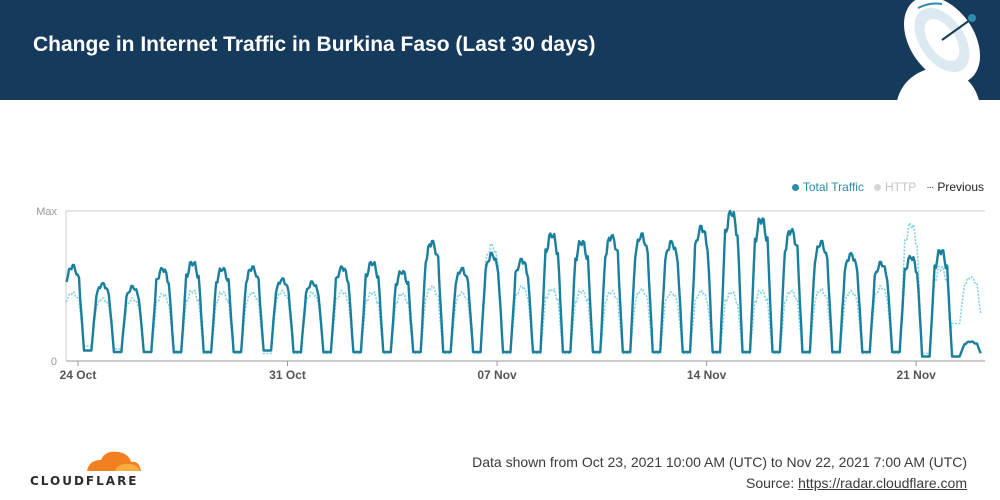  I want to click on x-tick-label: 24 Oct, so click(78, 375).